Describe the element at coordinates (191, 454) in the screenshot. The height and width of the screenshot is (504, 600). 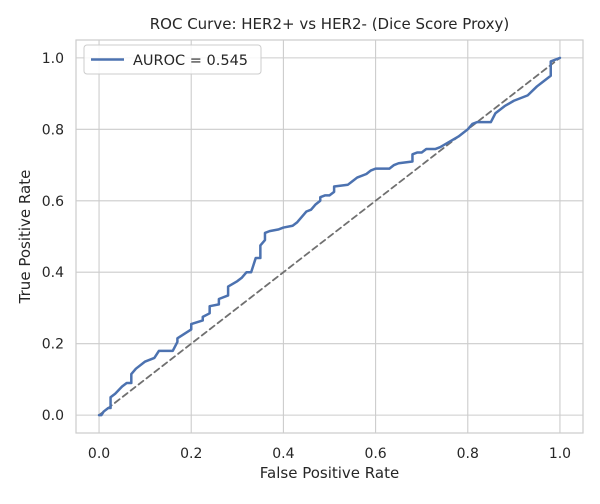
I see `x-tick-label: 0.2` at that location.